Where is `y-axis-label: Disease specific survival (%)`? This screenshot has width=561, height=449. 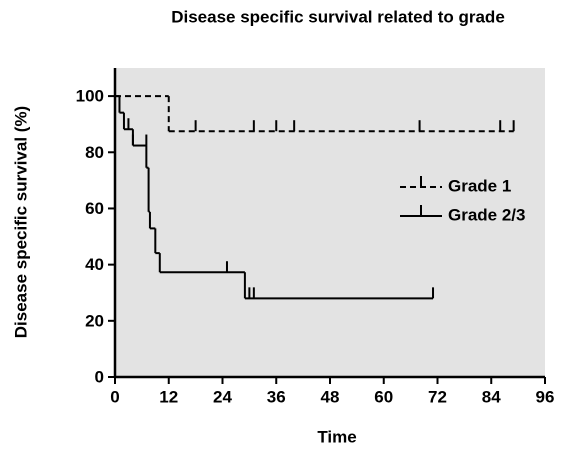 y-axis-label: Disease specific survival (%) is located at coordinates (20, 222).